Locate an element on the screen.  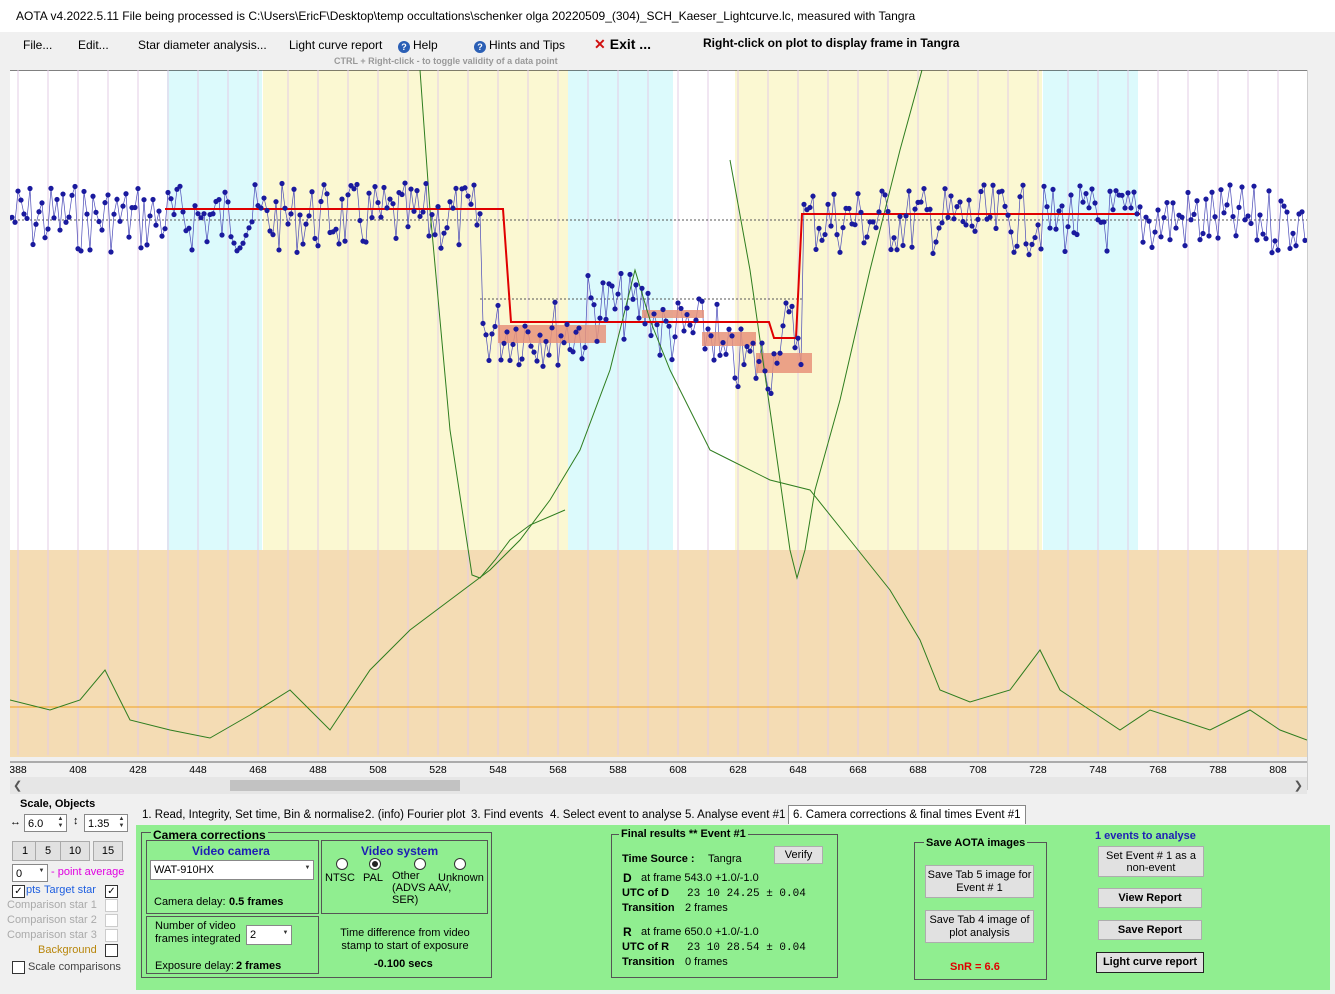
scale-5-button: 5 is located at coordinates (48, 851).